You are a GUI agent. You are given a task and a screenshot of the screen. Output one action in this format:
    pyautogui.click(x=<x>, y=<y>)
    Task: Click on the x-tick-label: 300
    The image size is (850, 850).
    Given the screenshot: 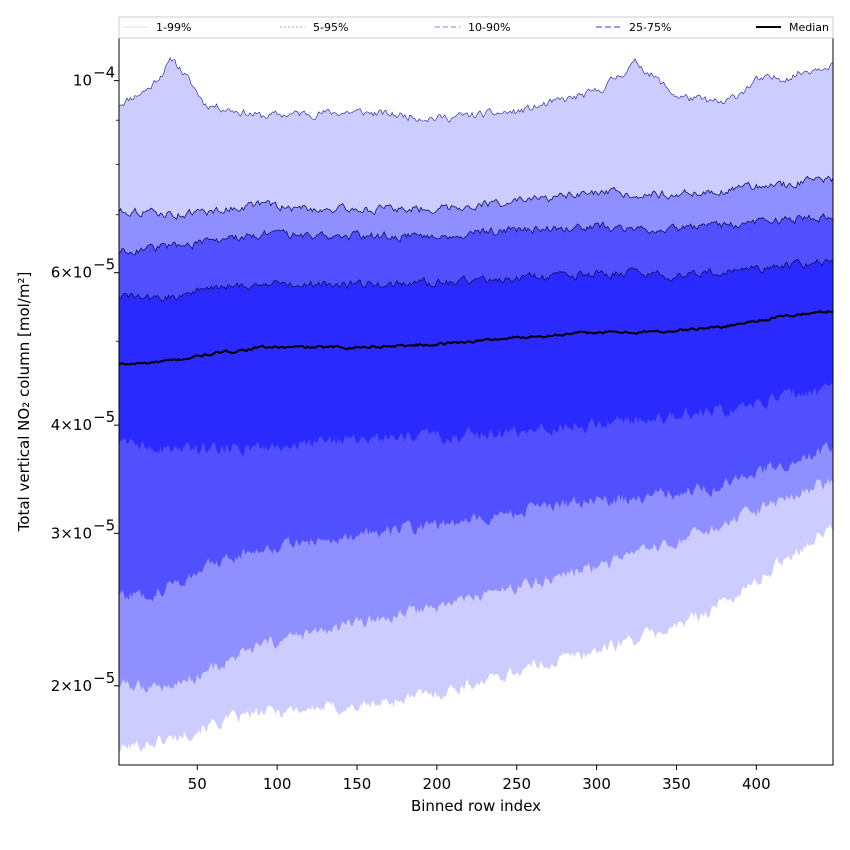 What is the action you would take?
    pyautogui.click(x=596, y=784)
    